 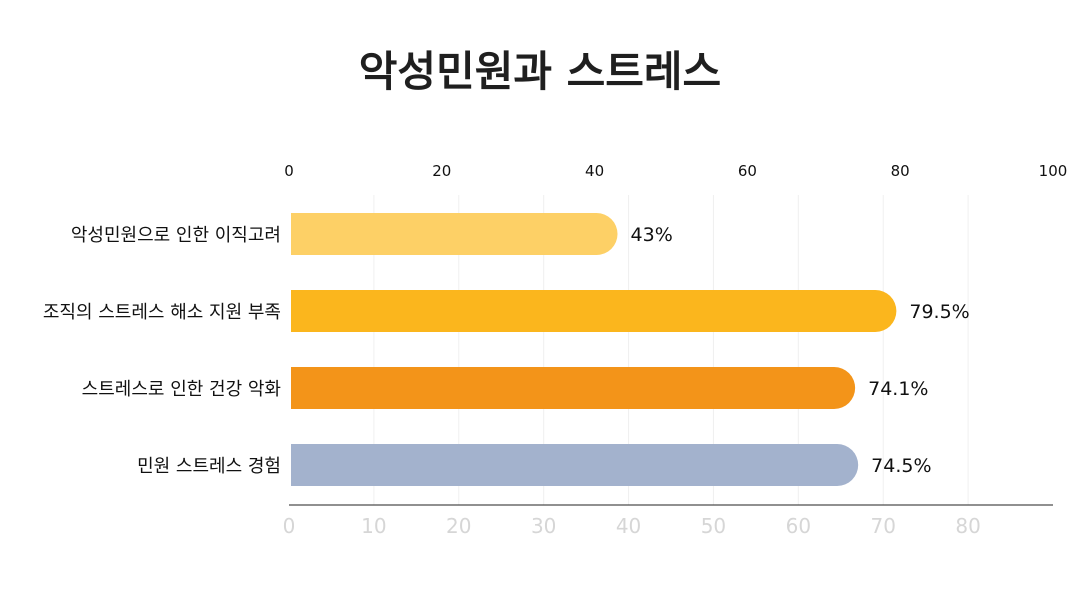 What do you see at coordinates (628, 526) in the screenshot?
I see `bottom-axis-tick-label: 40` at bounding box center [628, 526].